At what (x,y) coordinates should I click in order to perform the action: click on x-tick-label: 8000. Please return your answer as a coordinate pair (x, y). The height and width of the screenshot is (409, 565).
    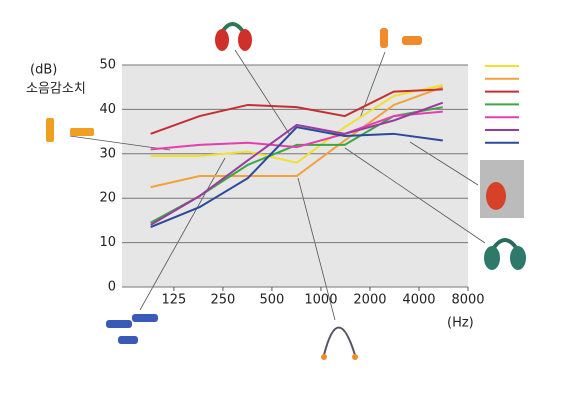
    Looking at the image, I should click on (467, 300).